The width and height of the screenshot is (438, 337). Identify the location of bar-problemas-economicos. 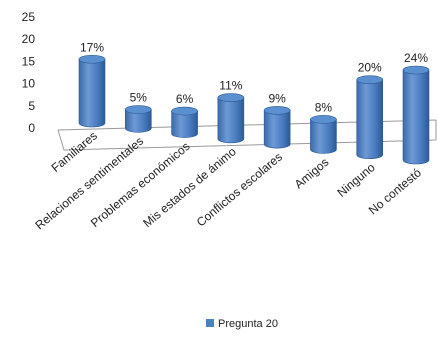
(184, 122).